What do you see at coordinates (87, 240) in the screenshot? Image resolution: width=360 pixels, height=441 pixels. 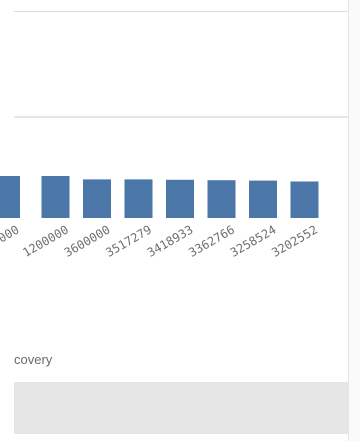 I see `tick-label-3600000: 3600000` at bounding box center [87, 240].